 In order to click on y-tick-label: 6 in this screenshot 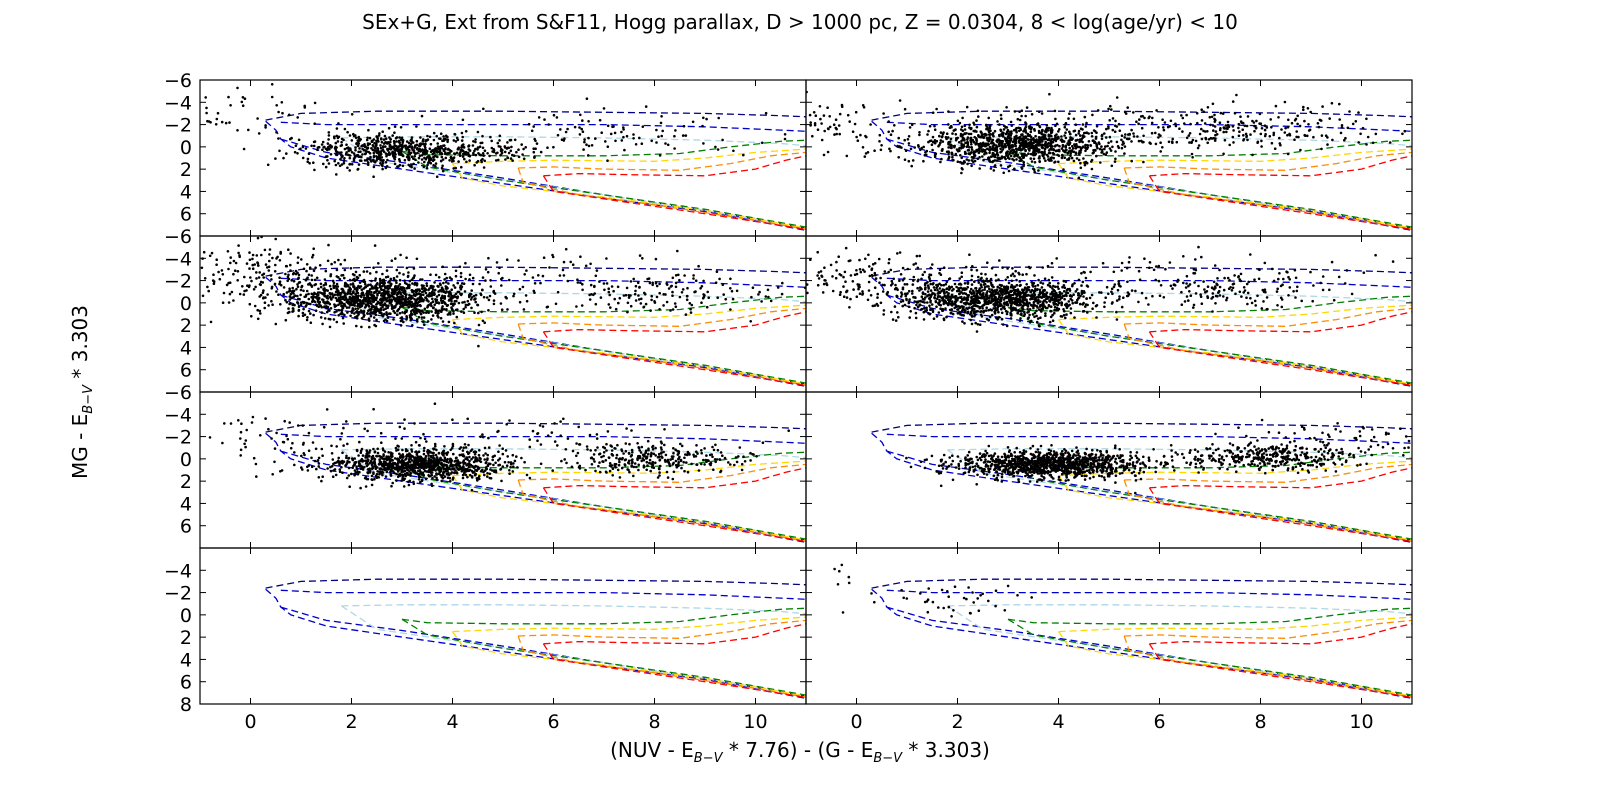, I will do `click(186, 371)`.